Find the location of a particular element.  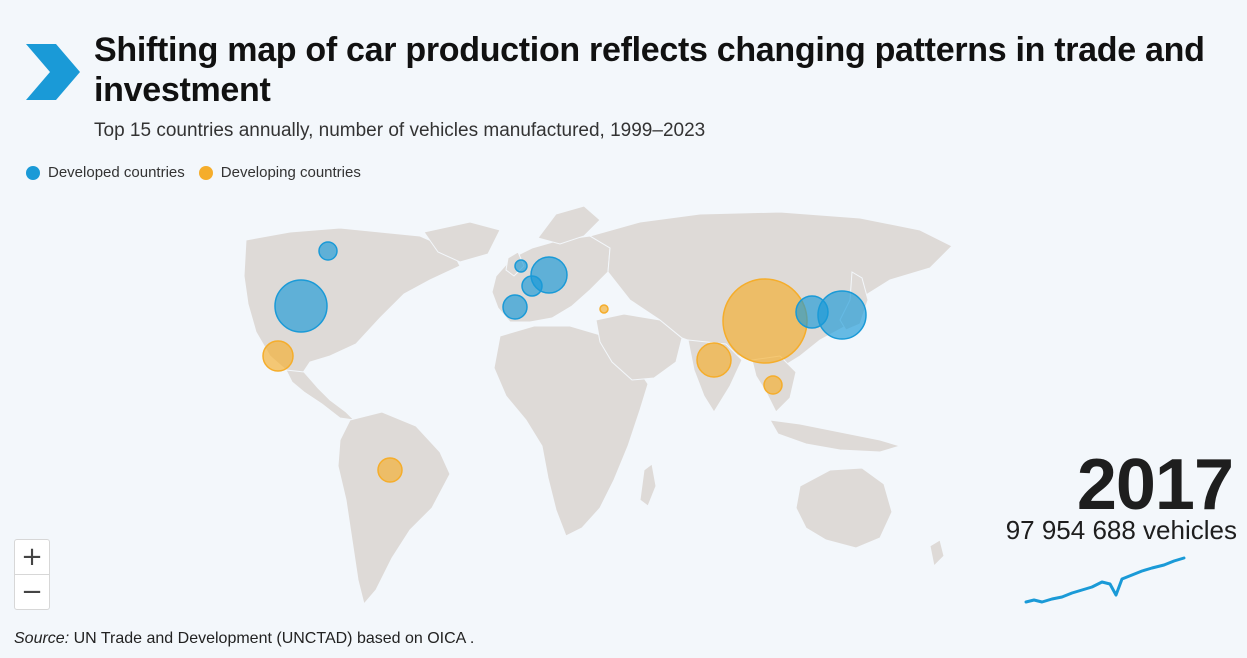

bubble-japan is located at coordinates (842, 315).